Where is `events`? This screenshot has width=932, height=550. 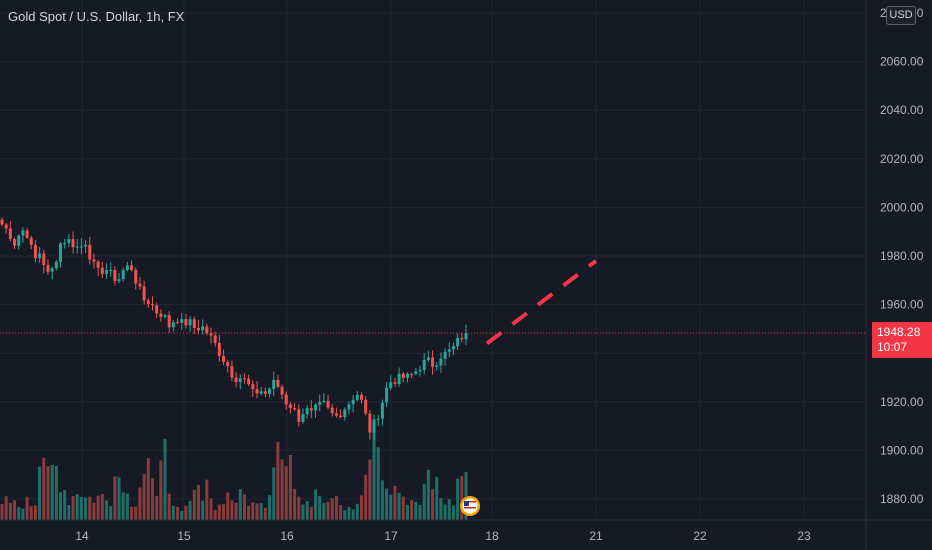
events is located at coordinates (470, 506).